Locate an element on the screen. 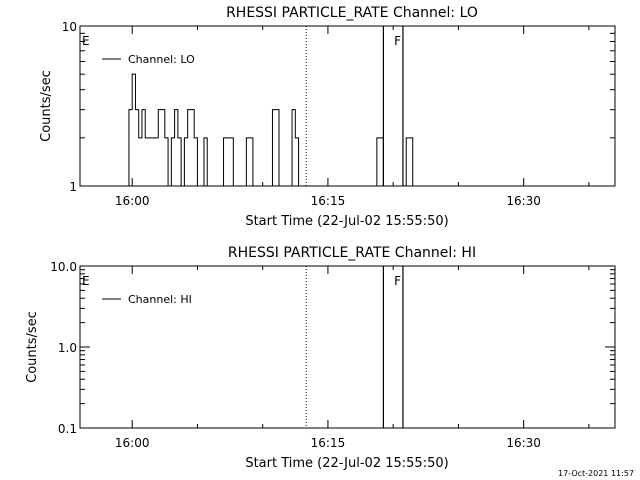  x-tick-label: 16:00 is located at coordinates (132, 443).